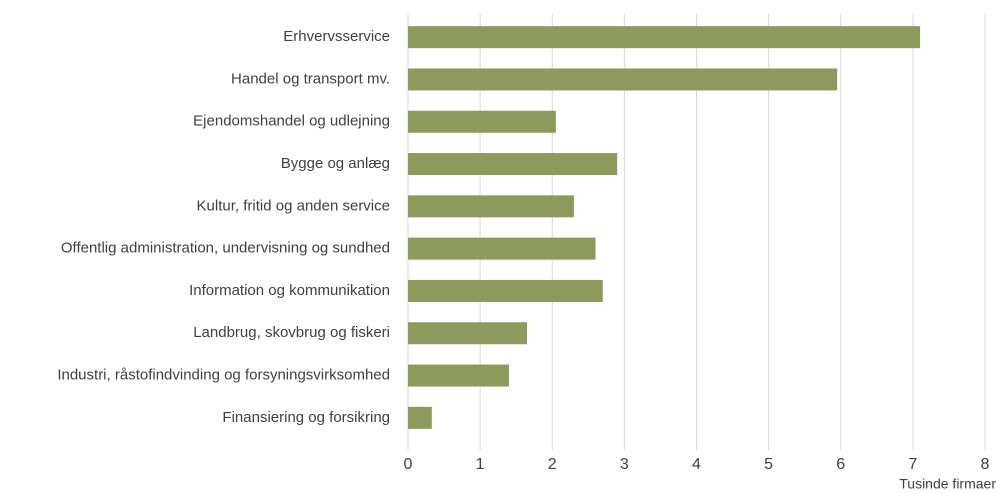  I want to click on x-tick-label: 7, so click(912, 464).